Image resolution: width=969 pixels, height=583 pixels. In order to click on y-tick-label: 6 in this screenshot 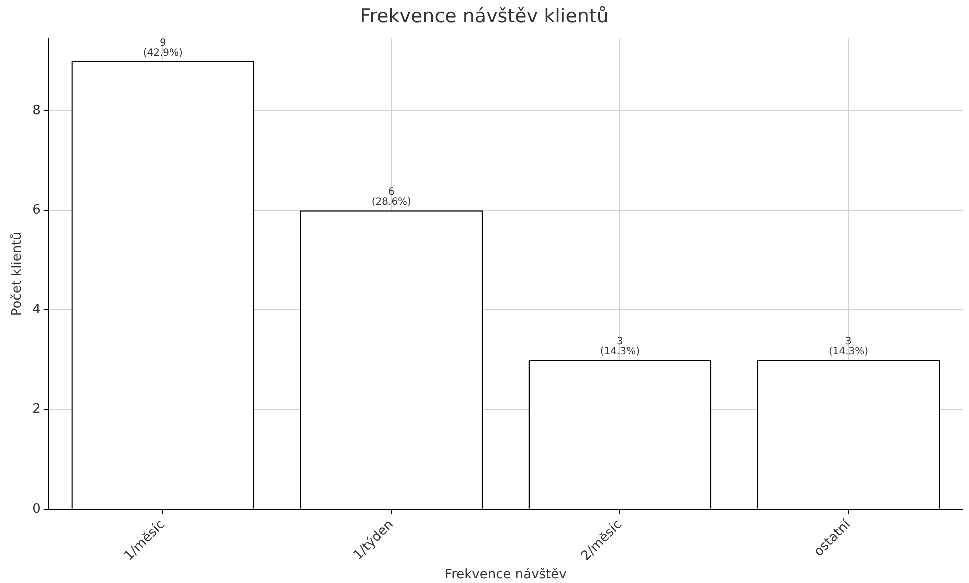, I will do `click(36, 210)`.